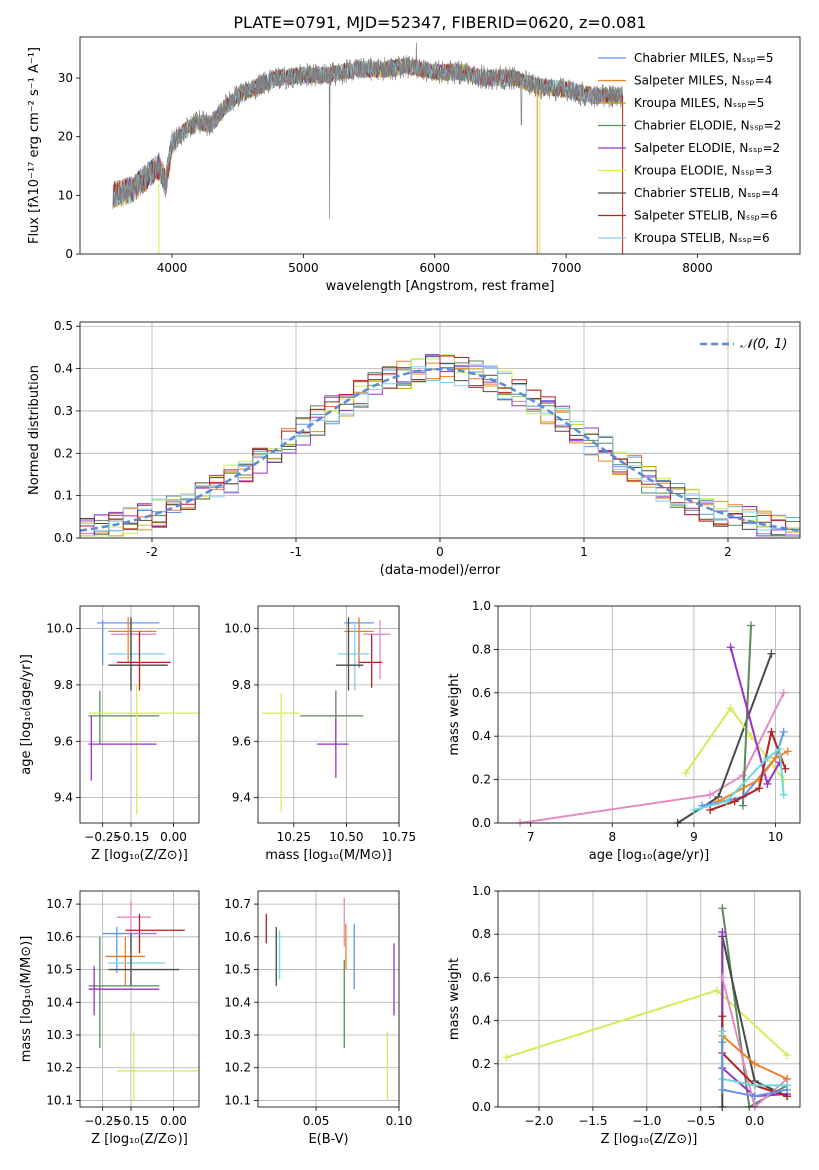 This screenshot has width=819, height=1170. What do you see at coordinates (399, 1121) in the screenshot?
I see `x-tick-label: 0.10` at bounding box center [399, 1121].